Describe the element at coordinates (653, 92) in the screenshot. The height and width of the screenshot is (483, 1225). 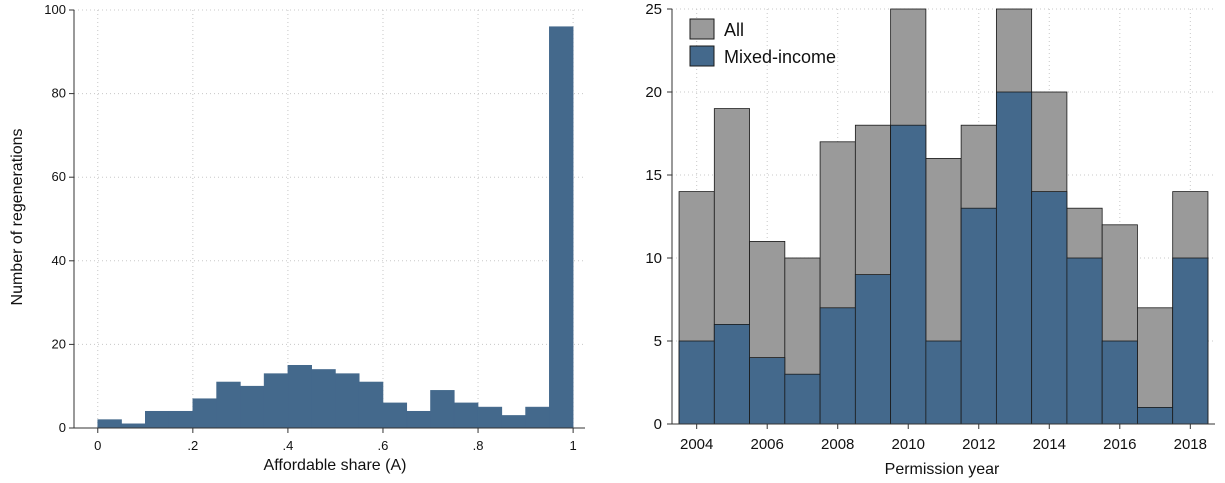
I see `right-y-tick-label: 20` at that location.